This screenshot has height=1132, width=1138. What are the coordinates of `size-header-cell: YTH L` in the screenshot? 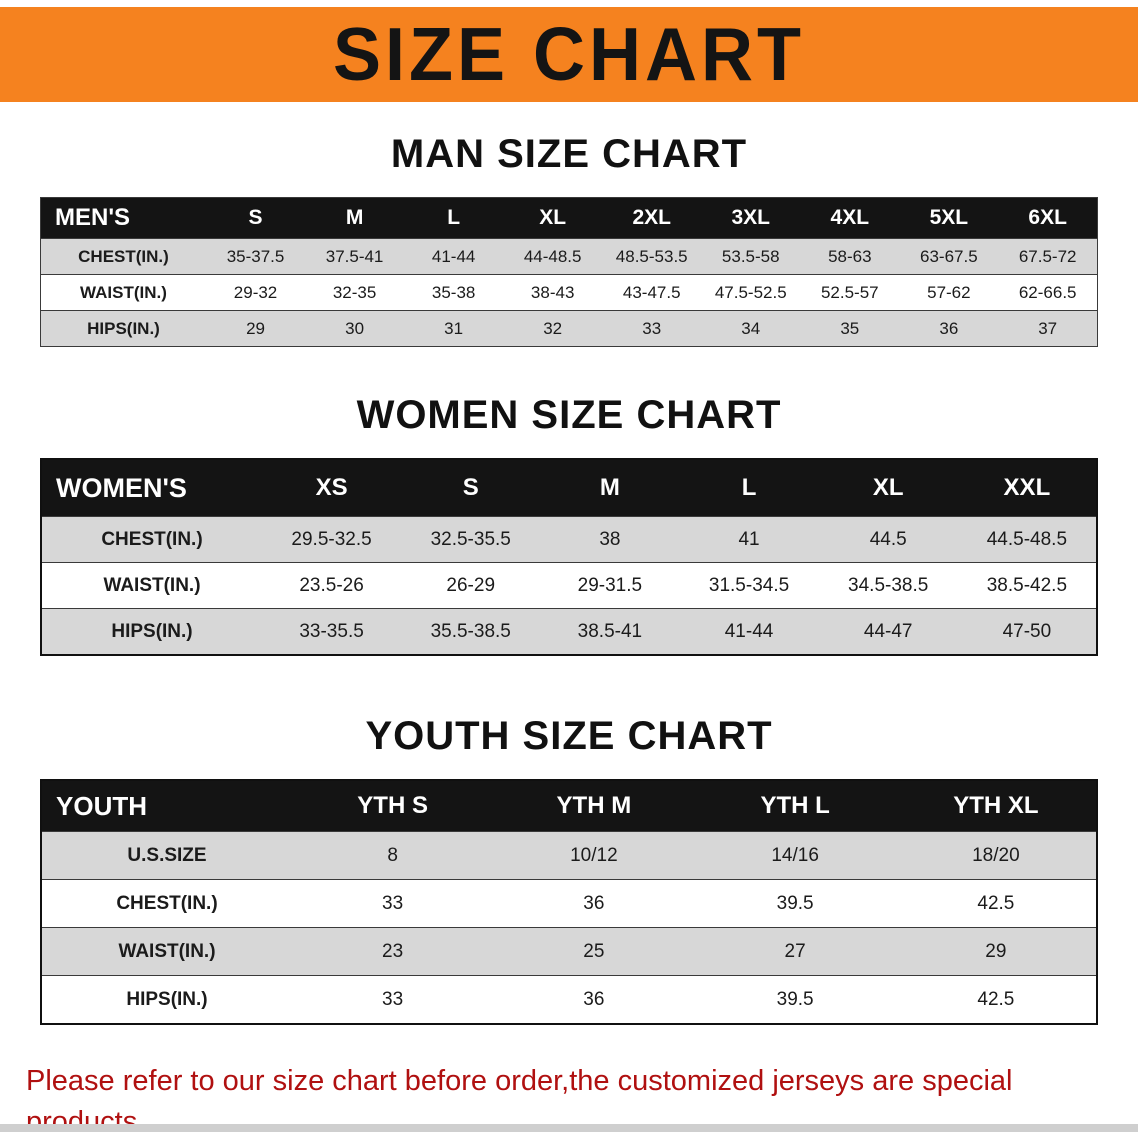 It's located at (795, 806).